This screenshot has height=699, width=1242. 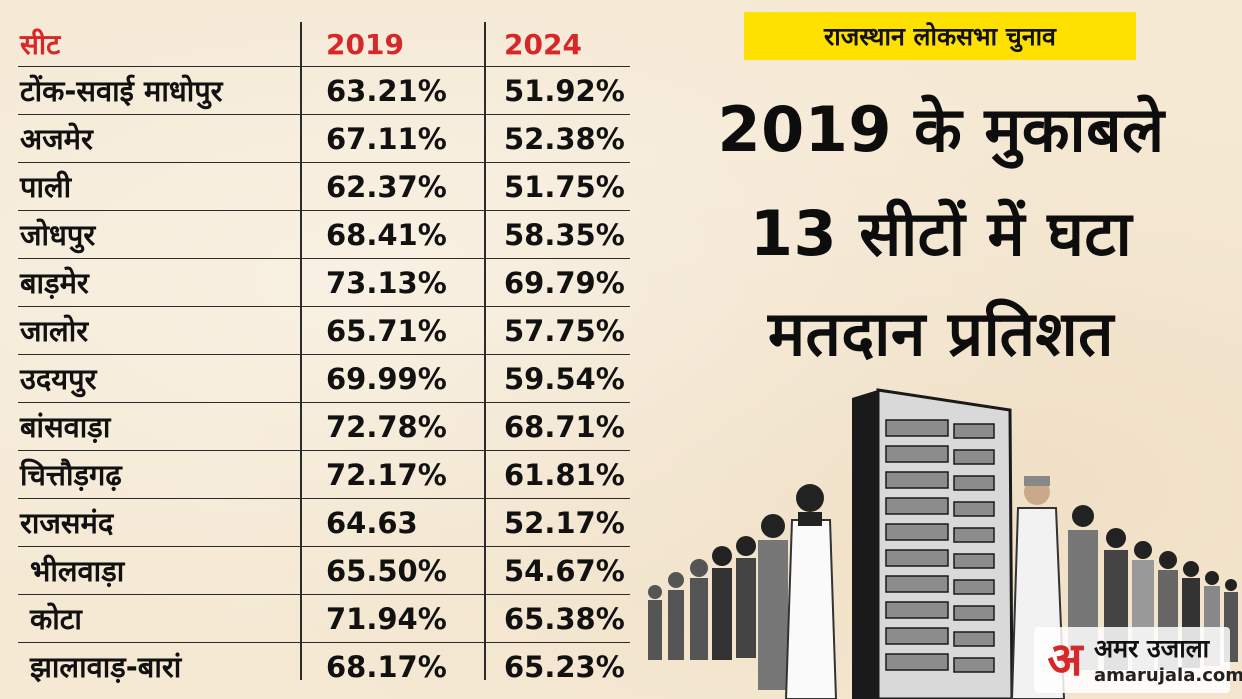 What do you see at coordinates (564, 474) in the screenshot?
I see `turnout-2024: 61.81%` at bounding box center [564, 474].